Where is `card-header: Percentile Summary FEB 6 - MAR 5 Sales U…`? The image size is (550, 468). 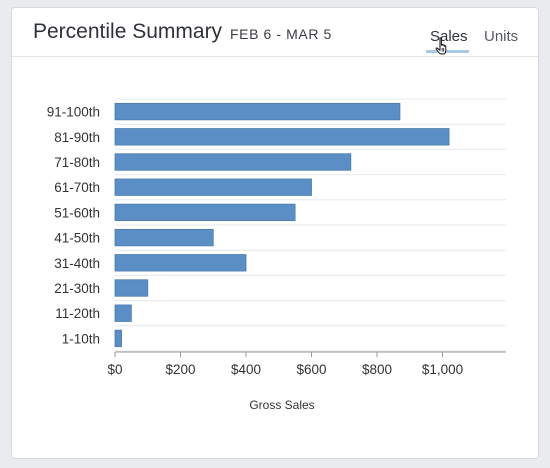 card-header: Percentile Summary FEB 6 - MAR 5 Sales U… is located at coordinates (275, 32).